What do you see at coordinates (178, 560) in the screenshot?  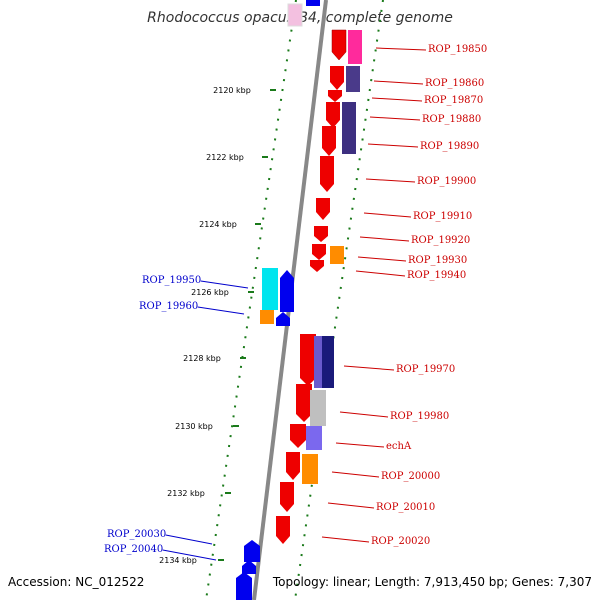 I see `tick-label: 2134 kbp` at bounding box center [178, 560].